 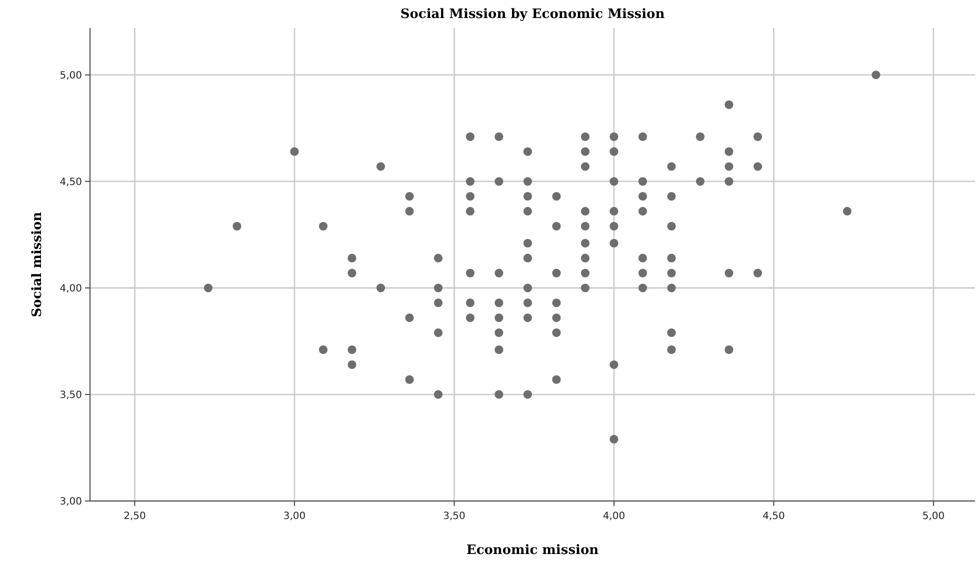 I want to click on y-tick-label: 4,50, so click(x=71, y=182).